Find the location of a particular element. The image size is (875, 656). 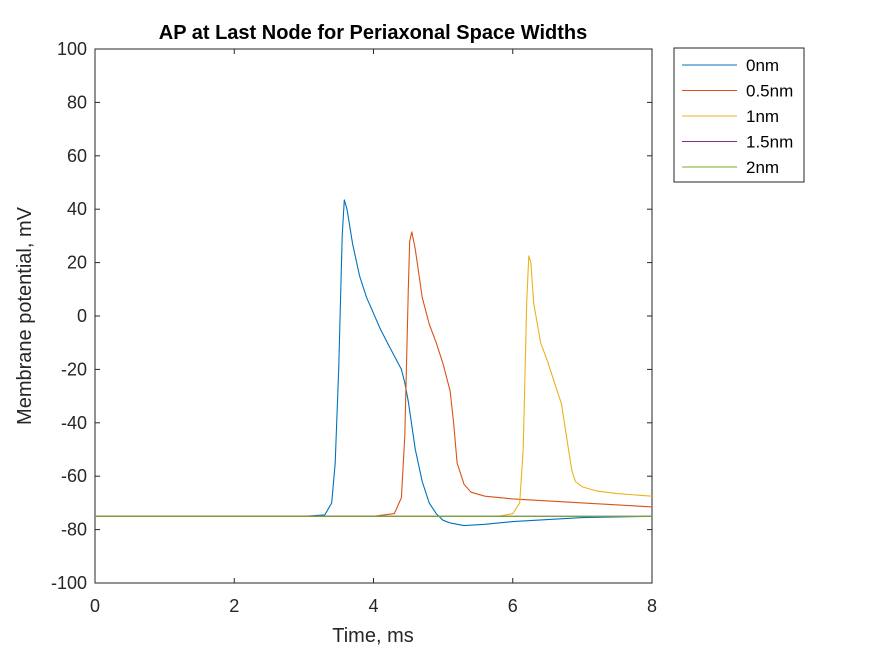

y-tick-label: -60 is located at coordinates (74, 476).